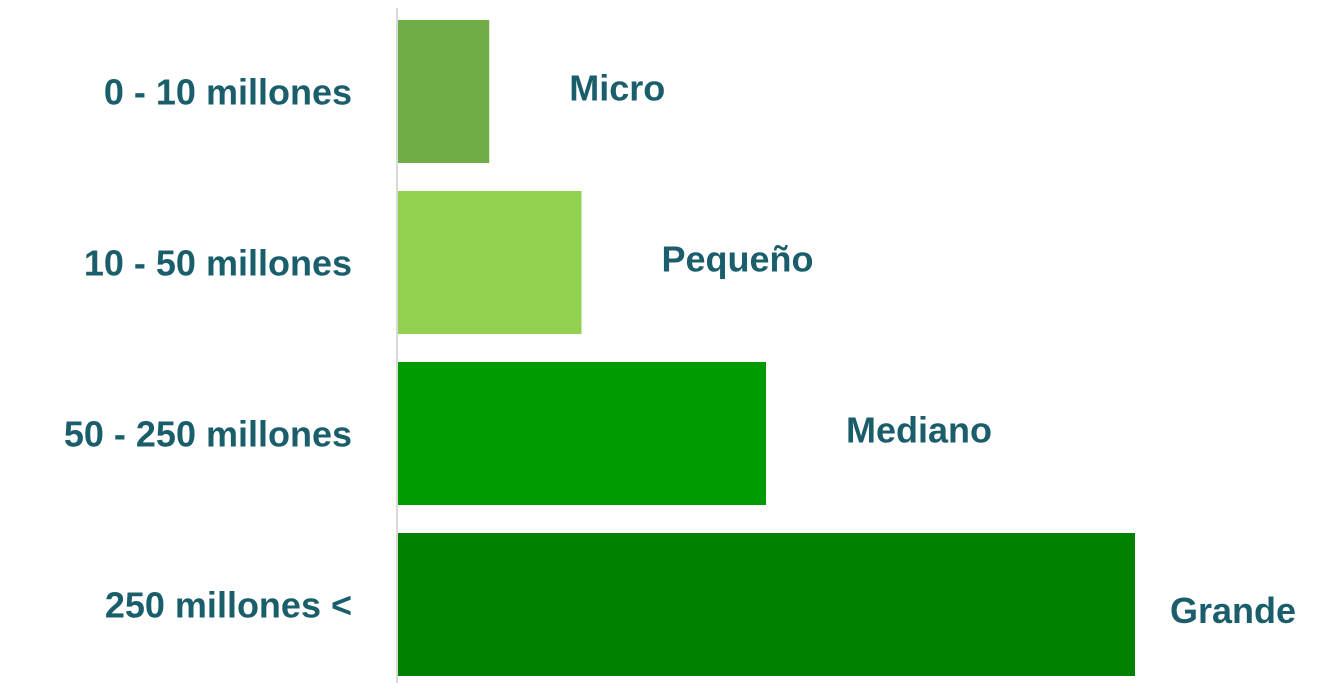 The width and height of the screenshot is (1324, 683). I want to click on bar-label-2: Pequeño, so click(738, 259).